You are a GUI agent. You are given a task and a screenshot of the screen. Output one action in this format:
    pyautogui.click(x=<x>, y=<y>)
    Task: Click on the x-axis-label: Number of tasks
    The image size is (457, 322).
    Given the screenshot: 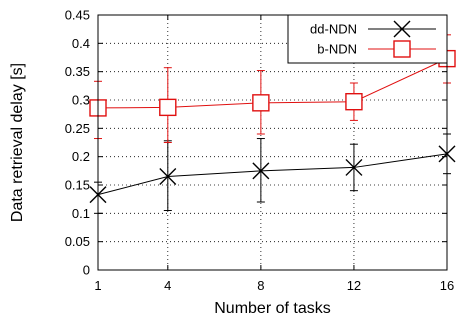 What is the action you would take?
    pyautogui.click(x=272, y=308)
    